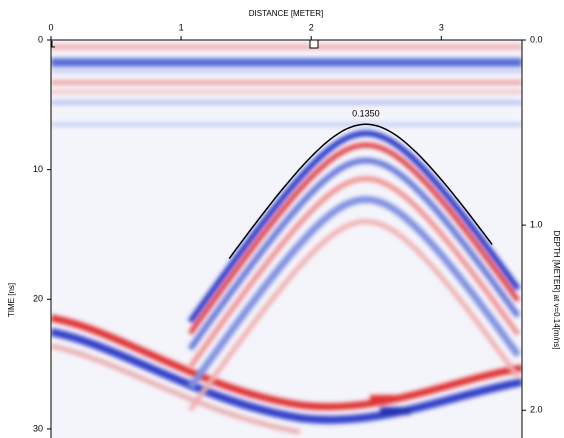  What do you see at coordinates (181, 27) in the screenshot?
I see `x-tick-label: 1` at bounding box center [181, 27].